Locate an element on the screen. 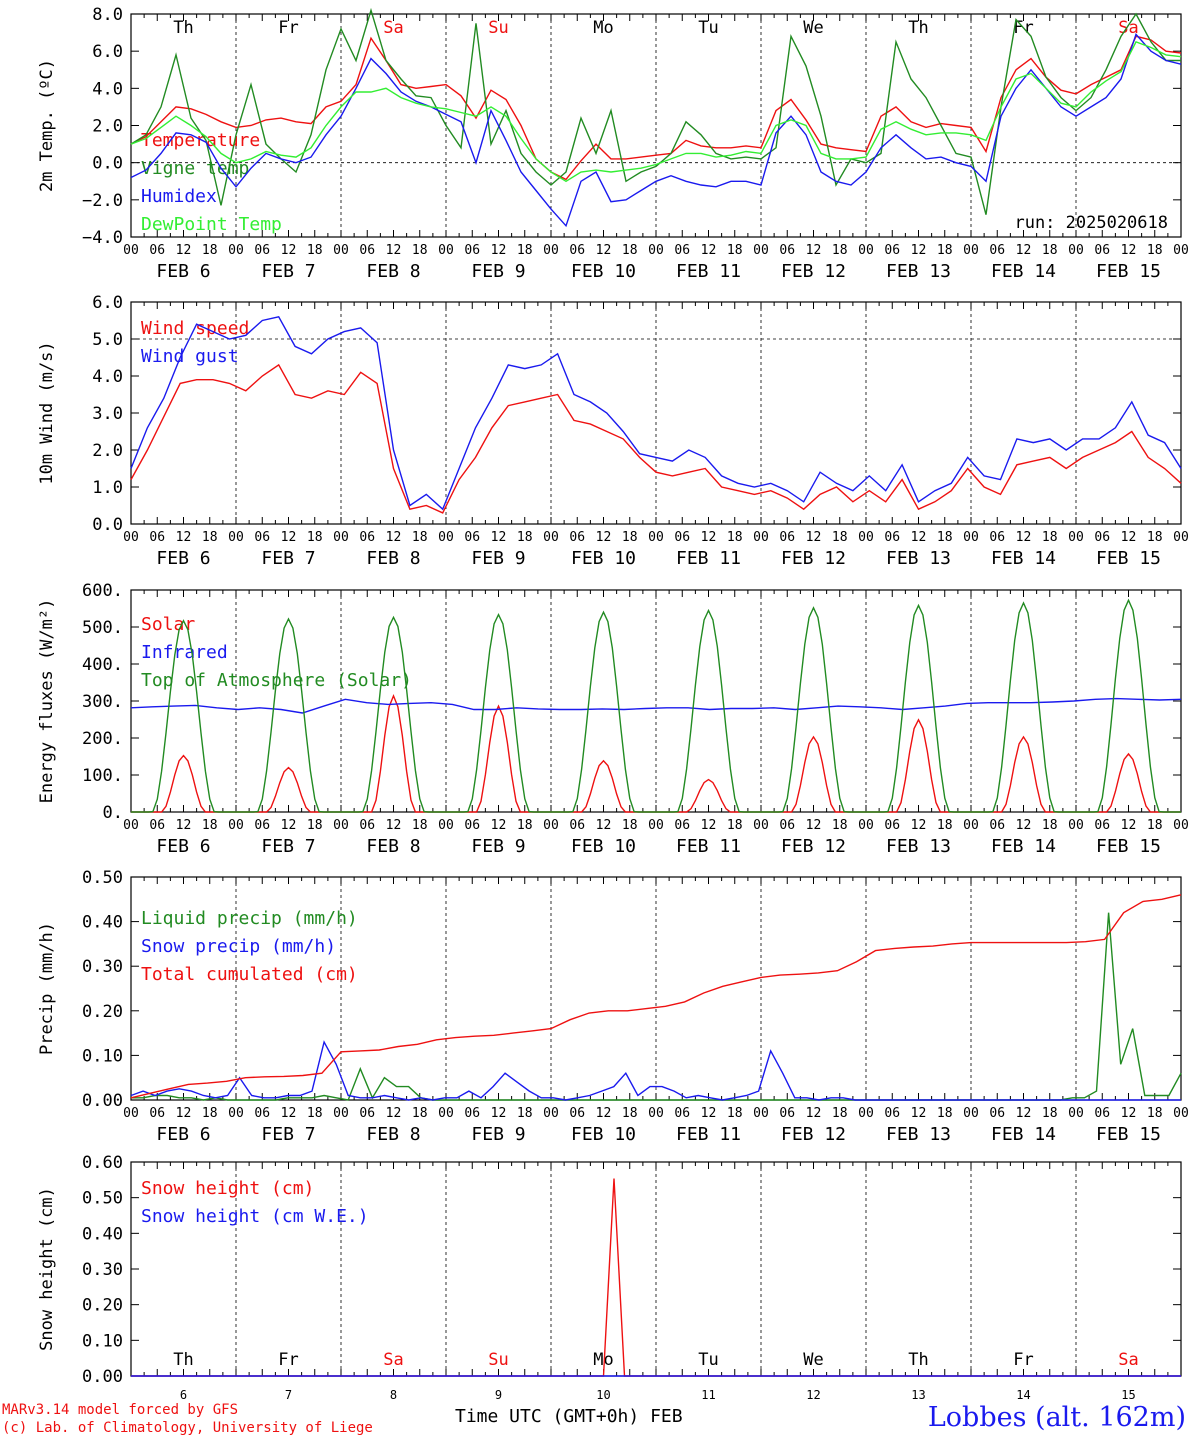 This screenshot has height=1440, width=1194. legend-entry: Humidex is located at coordinates (179, 196).